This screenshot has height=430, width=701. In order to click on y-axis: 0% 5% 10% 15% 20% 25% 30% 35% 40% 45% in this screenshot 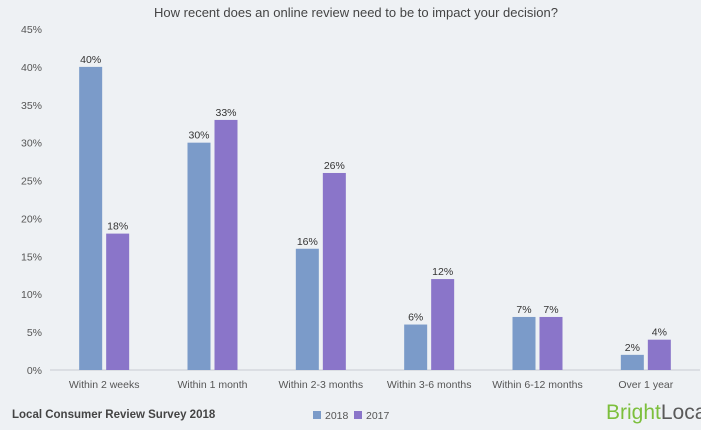, I will do `click(31, 200)`.